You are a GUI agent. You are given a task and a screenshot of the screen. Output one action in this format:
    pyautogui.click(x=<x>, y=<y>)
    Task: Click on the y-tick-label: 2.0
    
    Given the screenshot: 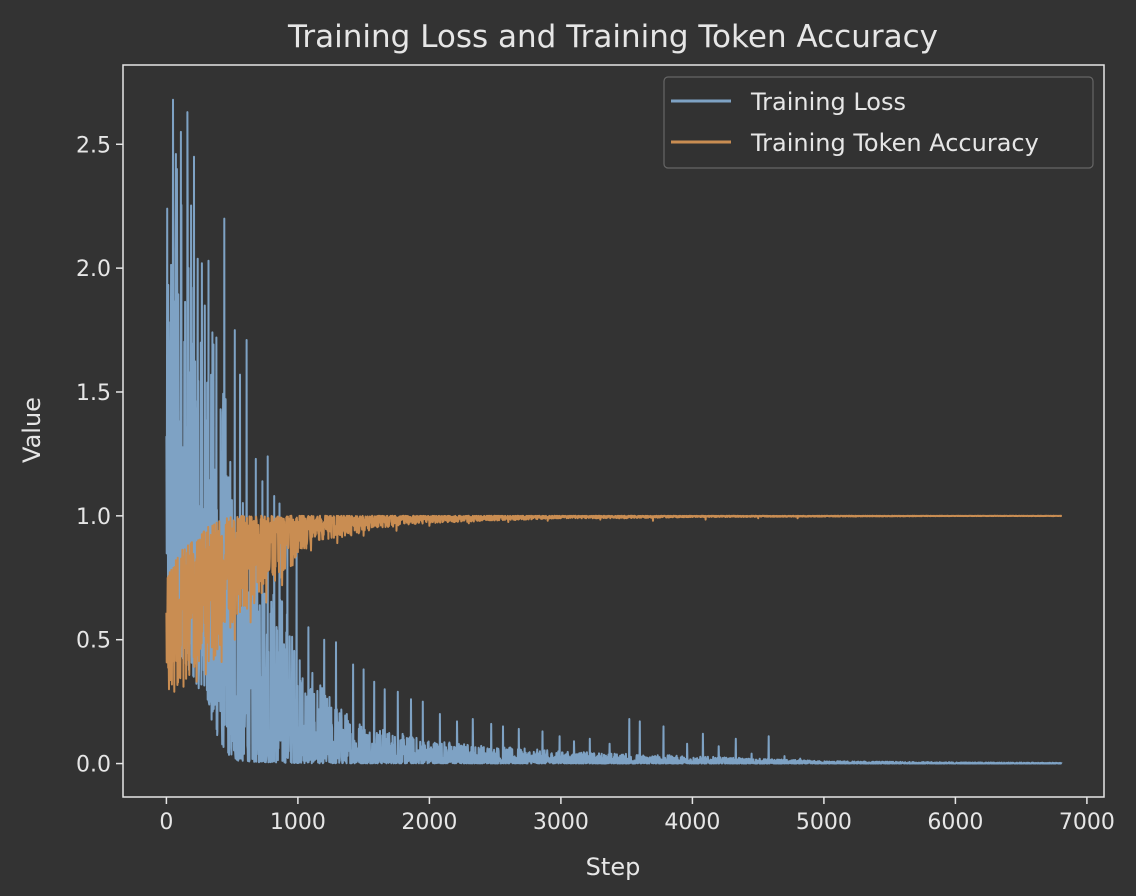 What is the action you would take?
    pyautogui.click(x=93, y=269)
    